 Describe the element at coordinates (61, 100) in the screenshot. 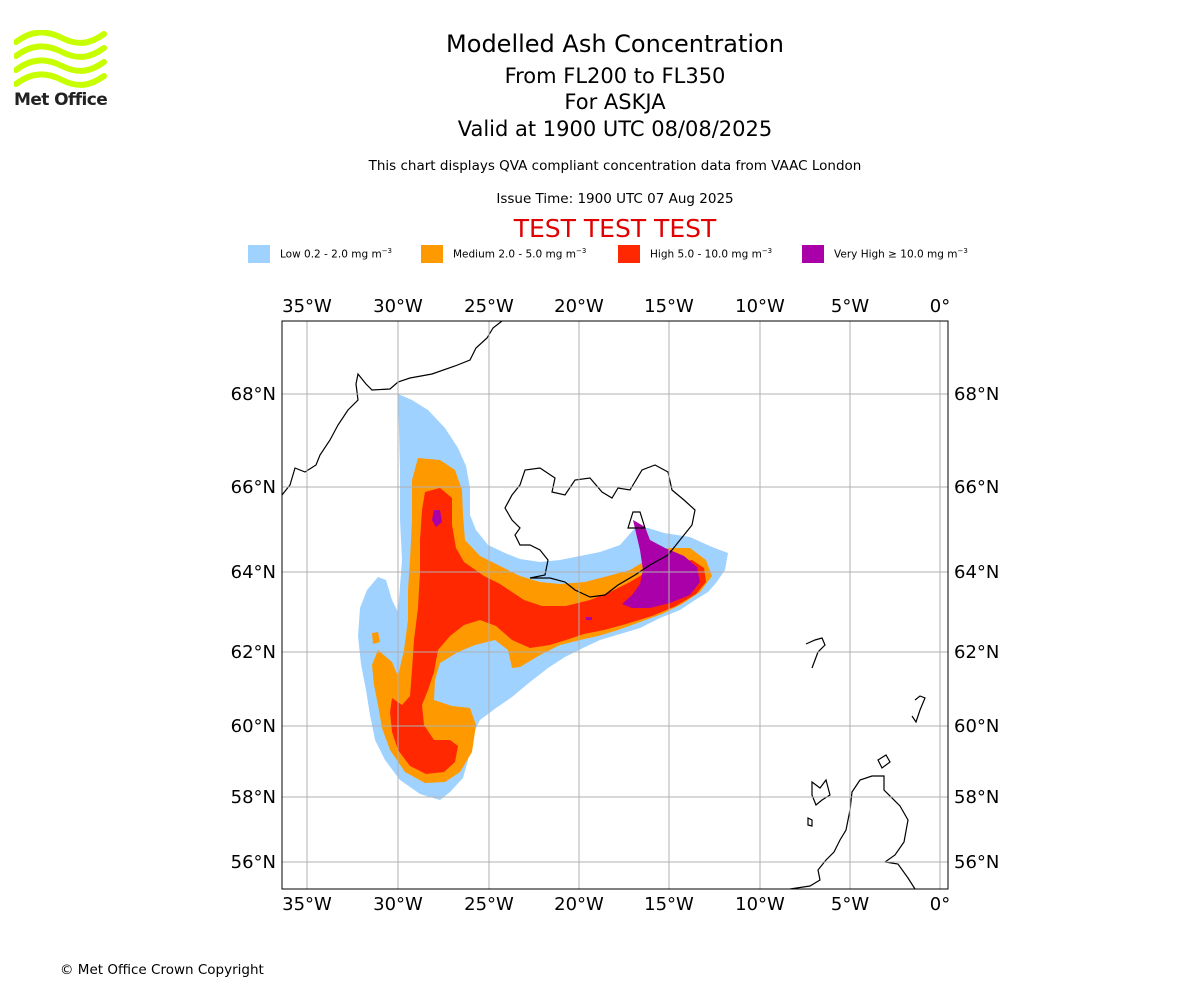

I see `logo-text: Met Office` at that location.